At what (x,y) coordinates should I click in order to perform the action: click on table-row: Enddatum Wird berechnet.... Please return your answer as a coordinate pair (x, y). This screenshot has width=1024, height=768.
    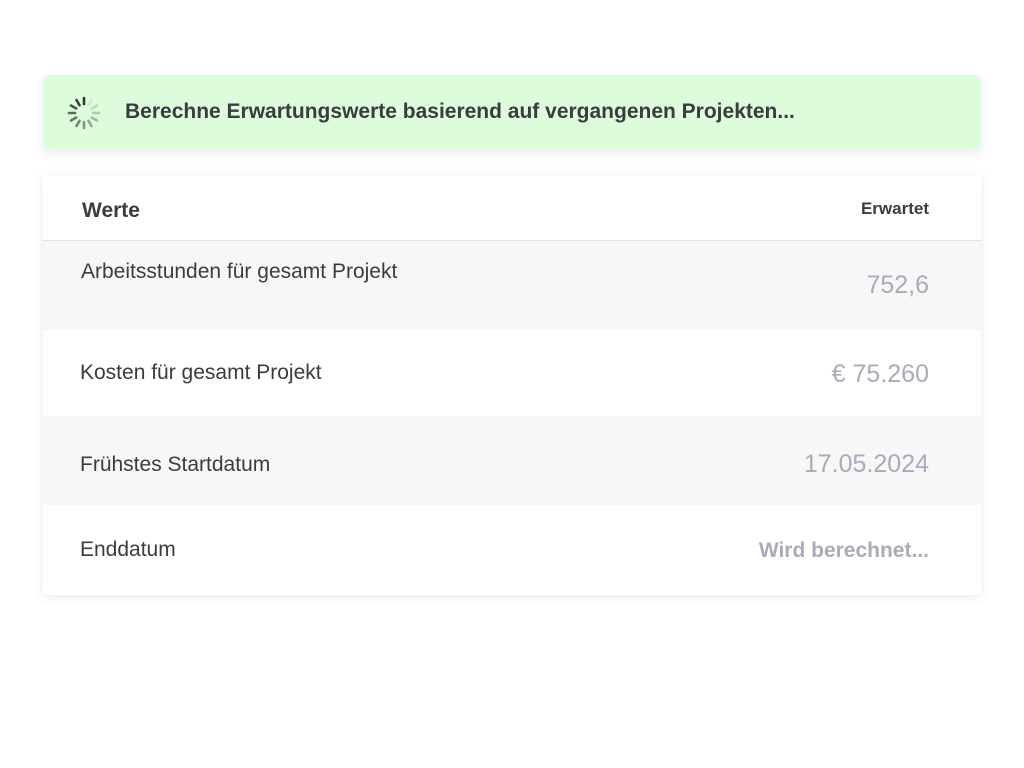
    Looking at the image, I should click on (512, 550).